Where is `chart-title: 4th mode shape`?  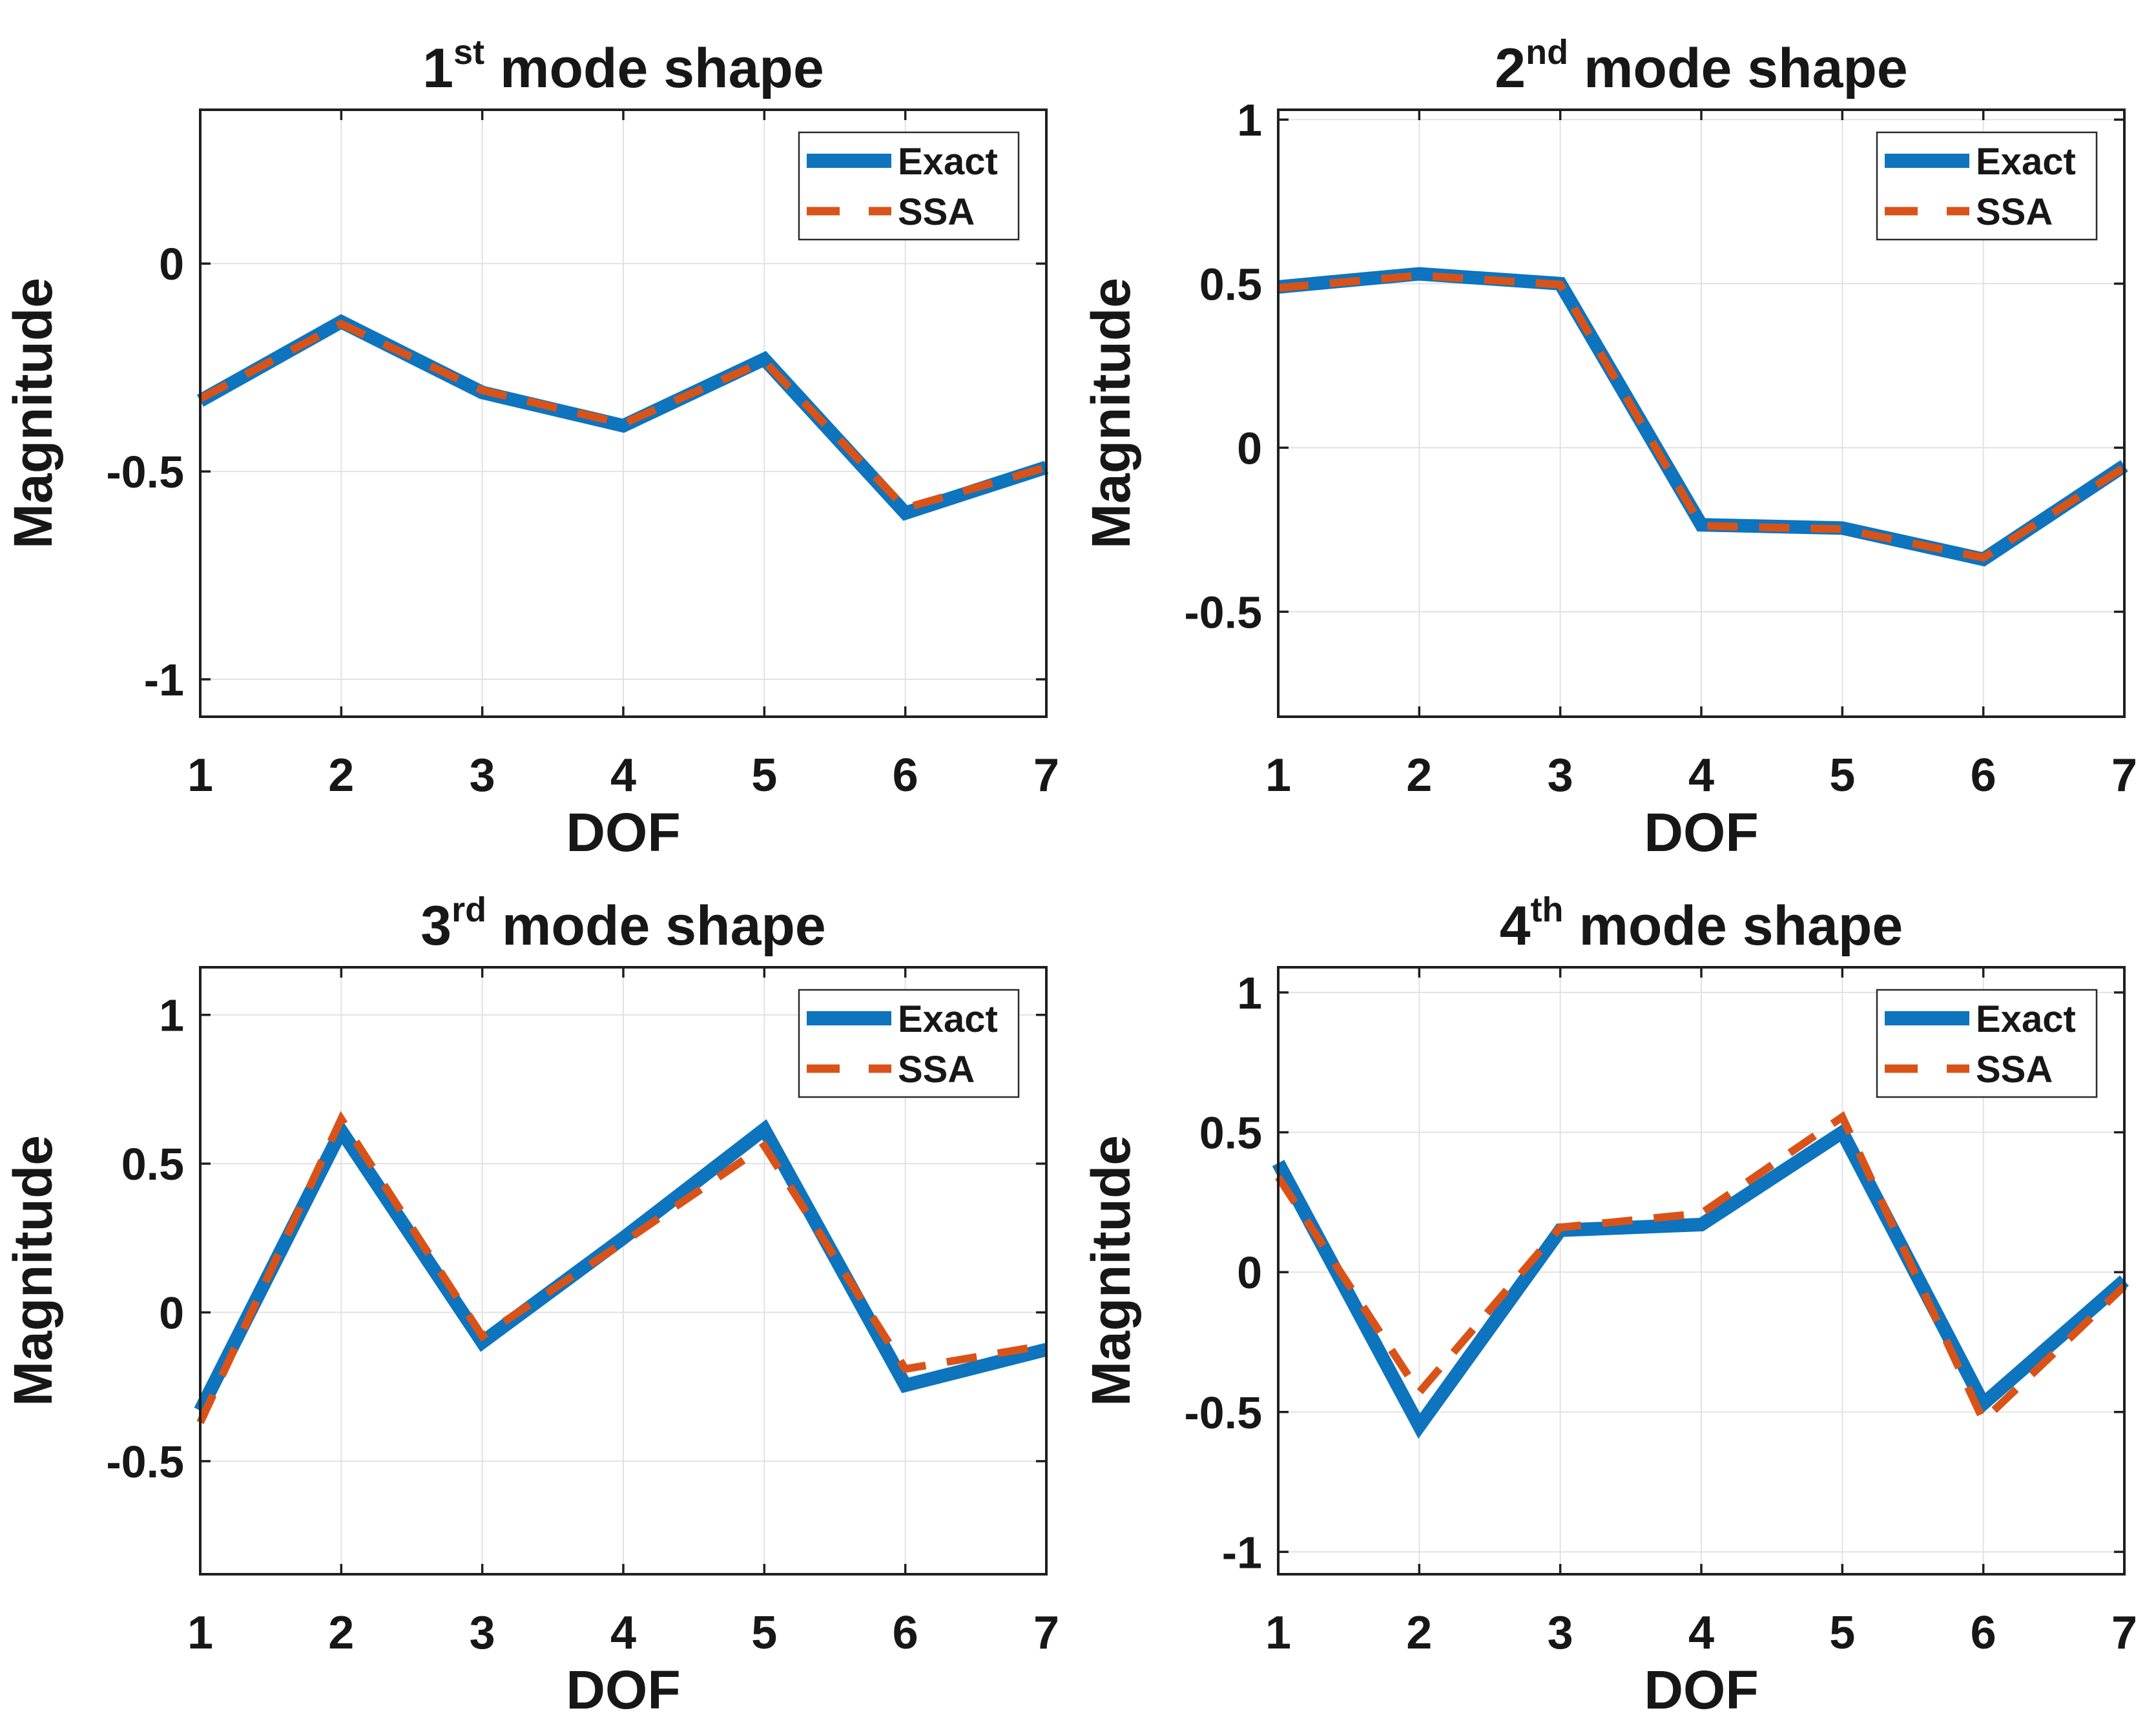
chart-title: 4th mode shape is located at coordinates (1701, 923).